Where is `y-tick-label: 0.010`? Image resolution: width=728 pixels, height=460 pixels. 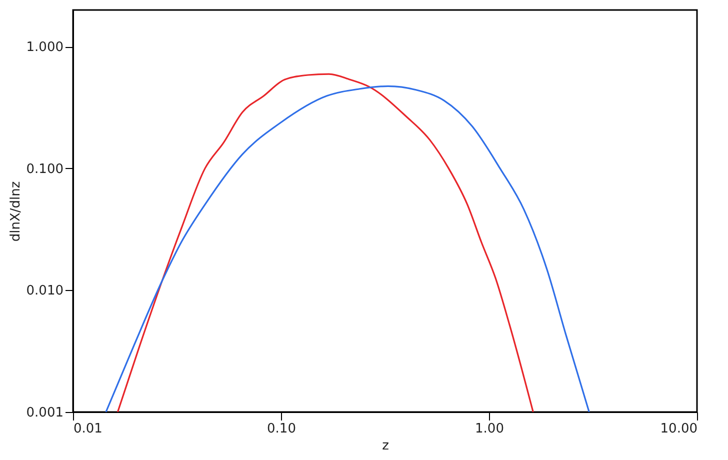
y-tick-label: 0.010 is located at coordinates (45, 291).